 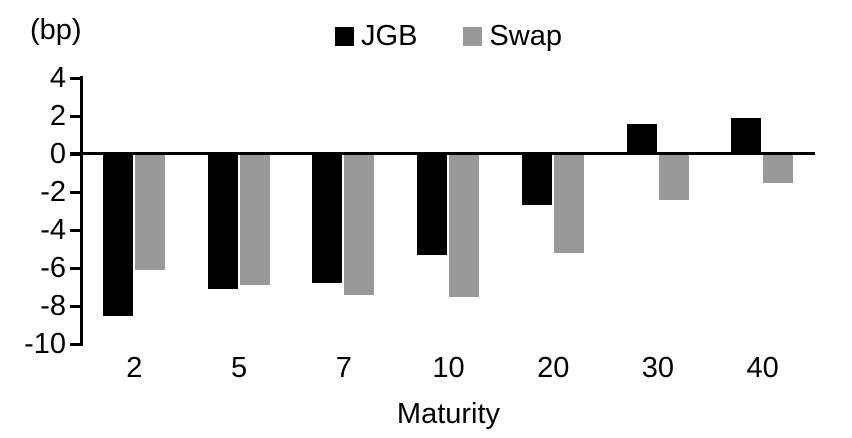 What do you see at coordinates (45, 344) in the screenshot?
I see `y-axis-tick-label: -10` at bounding box center [45, 344].